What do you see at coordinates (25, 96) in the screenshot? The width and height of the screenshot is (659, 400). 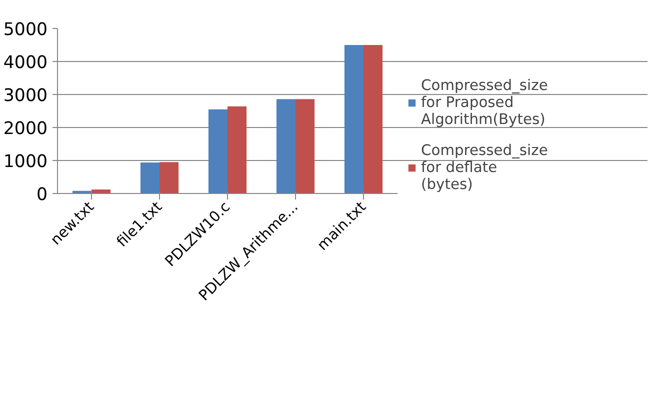 I see `y-tick-label: 3000` at bounding box center [25, 96].